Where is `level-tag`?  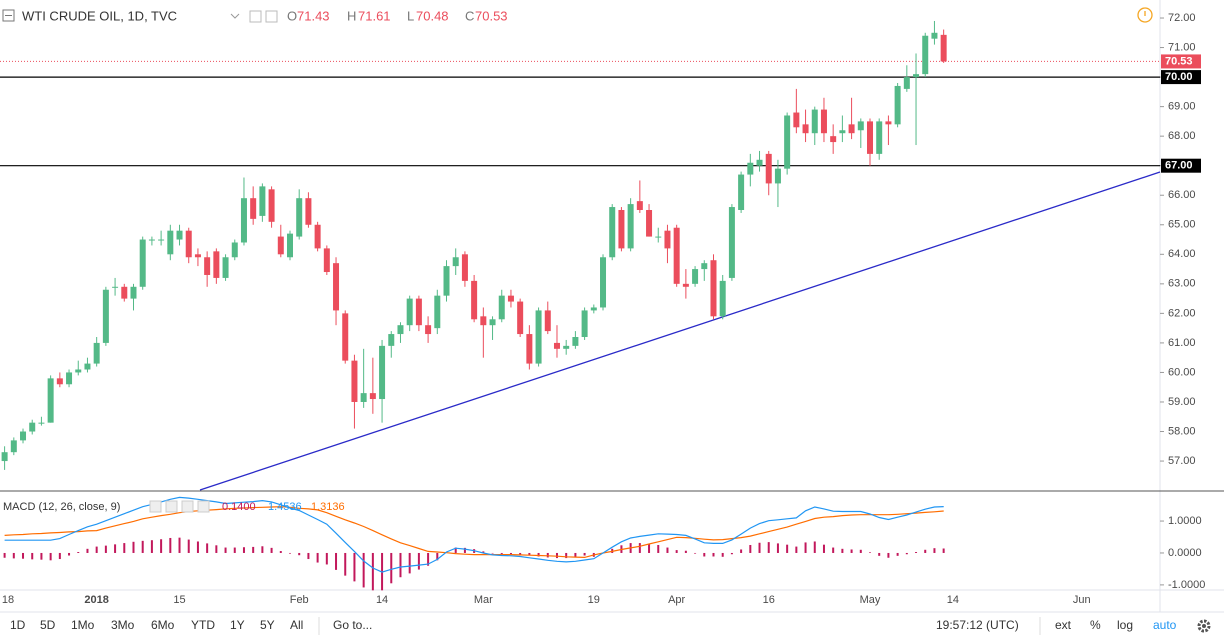 level-tag is located at coordinates (1181, 77).